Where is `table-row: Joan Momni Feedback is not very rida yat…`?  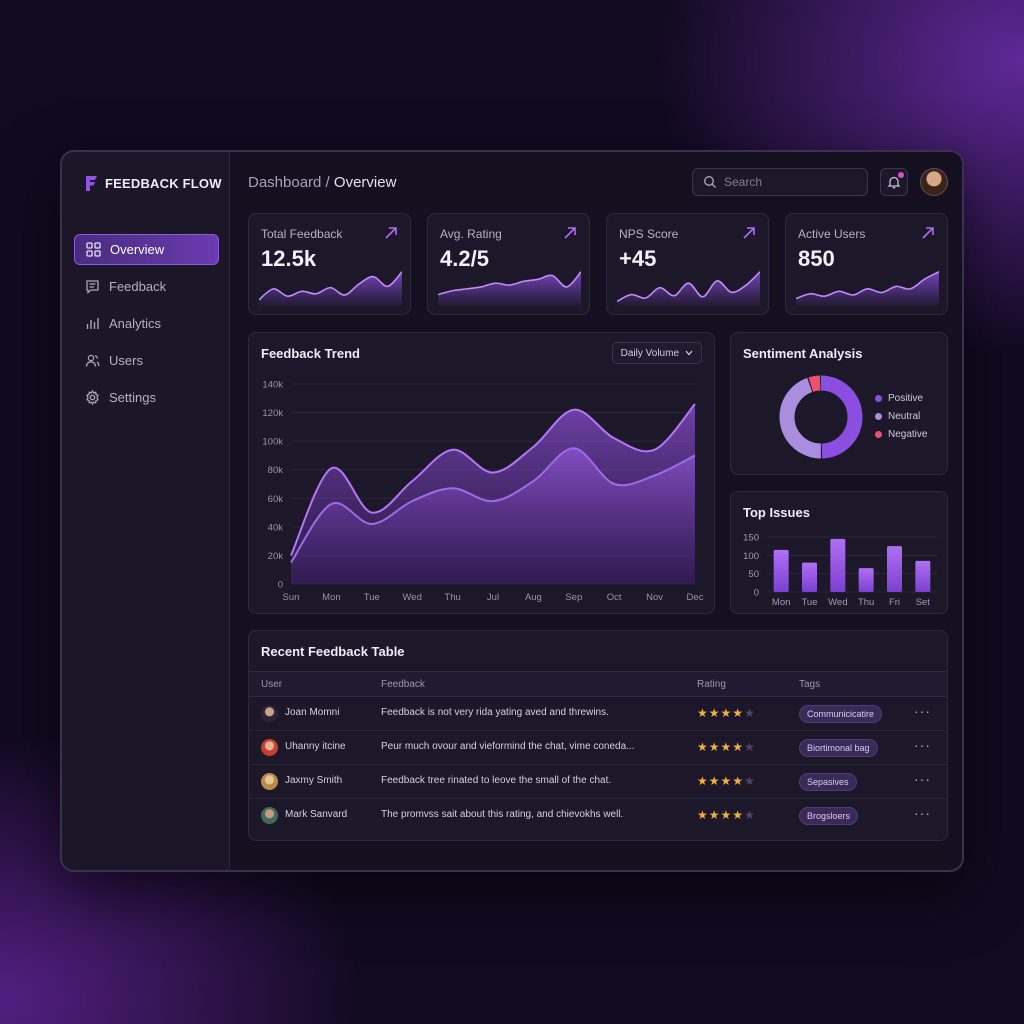
table-row: Joan Momni Feedback is not very rida yat… is located at coordinates (598, 714).